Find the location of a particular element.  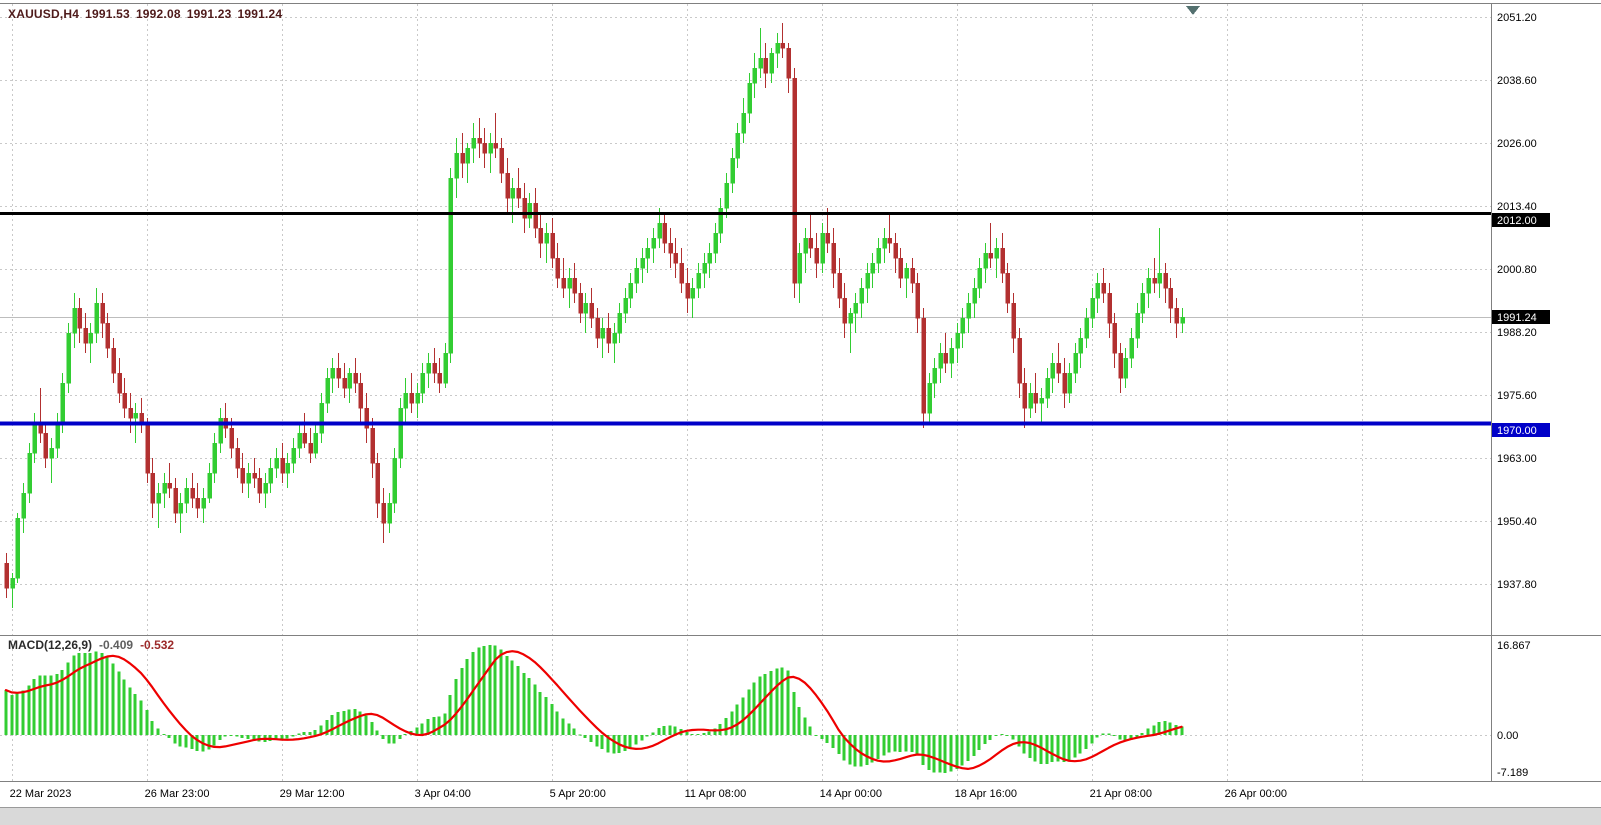

price-axis-label: 1975.60 is located at coordinates (1517, 396).